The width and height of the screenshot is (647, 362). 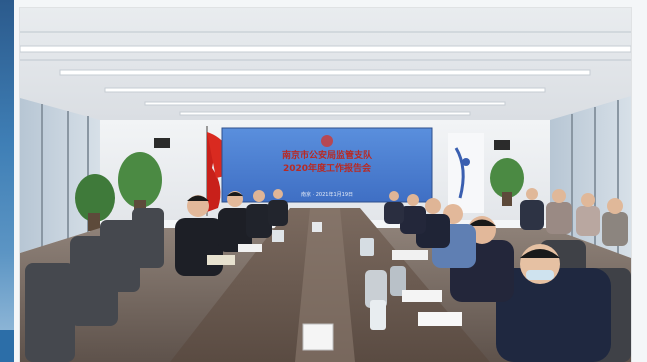 I want to click on left-plants, so click(x=118, y=191).